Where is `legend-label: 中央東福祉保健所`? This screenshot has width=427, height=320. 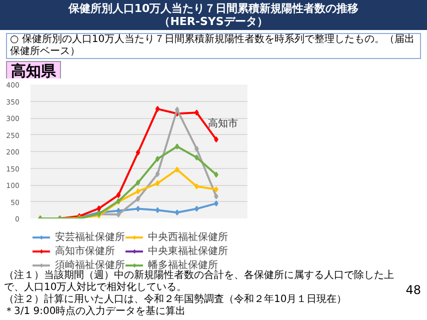 legend-label: 中央東福祉保健所 is located at coordinates (188, 251).